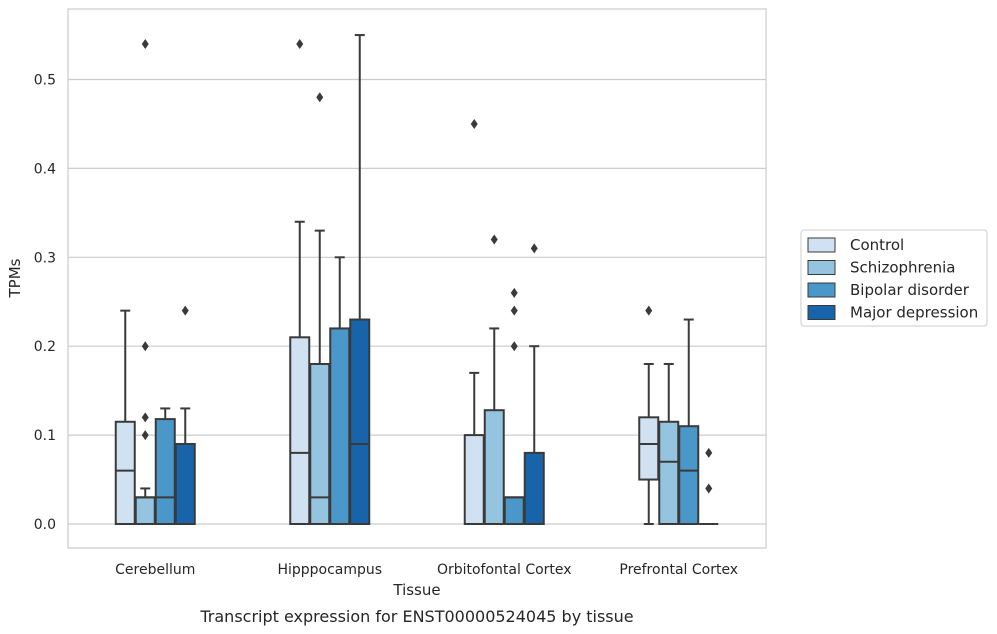 This screenshot has height=634, width=997. Describe the element at coordinates (514, 406) in the screenshot. I see `box-orbitofontal-cortex-bipolar-disorder` at that location.